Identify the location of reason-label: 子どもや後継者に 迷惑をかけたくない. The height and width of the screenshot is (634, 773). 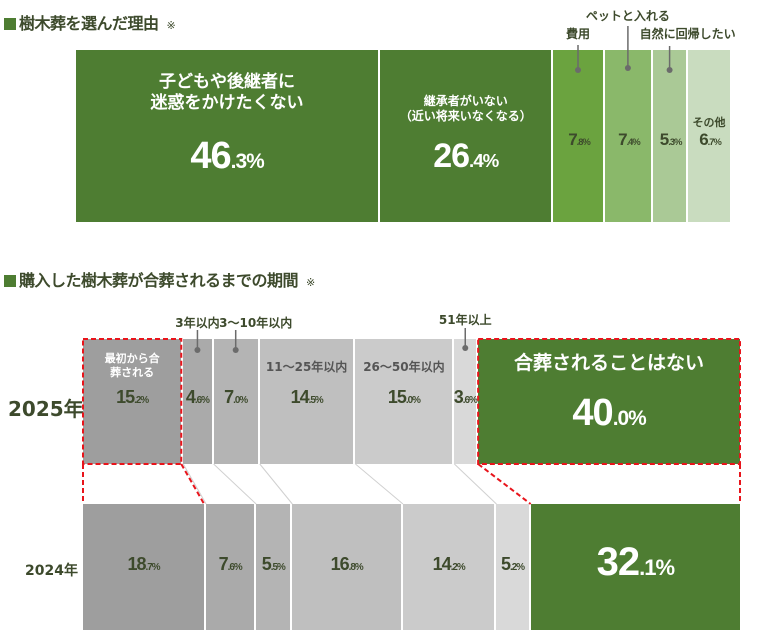
(227, 93).